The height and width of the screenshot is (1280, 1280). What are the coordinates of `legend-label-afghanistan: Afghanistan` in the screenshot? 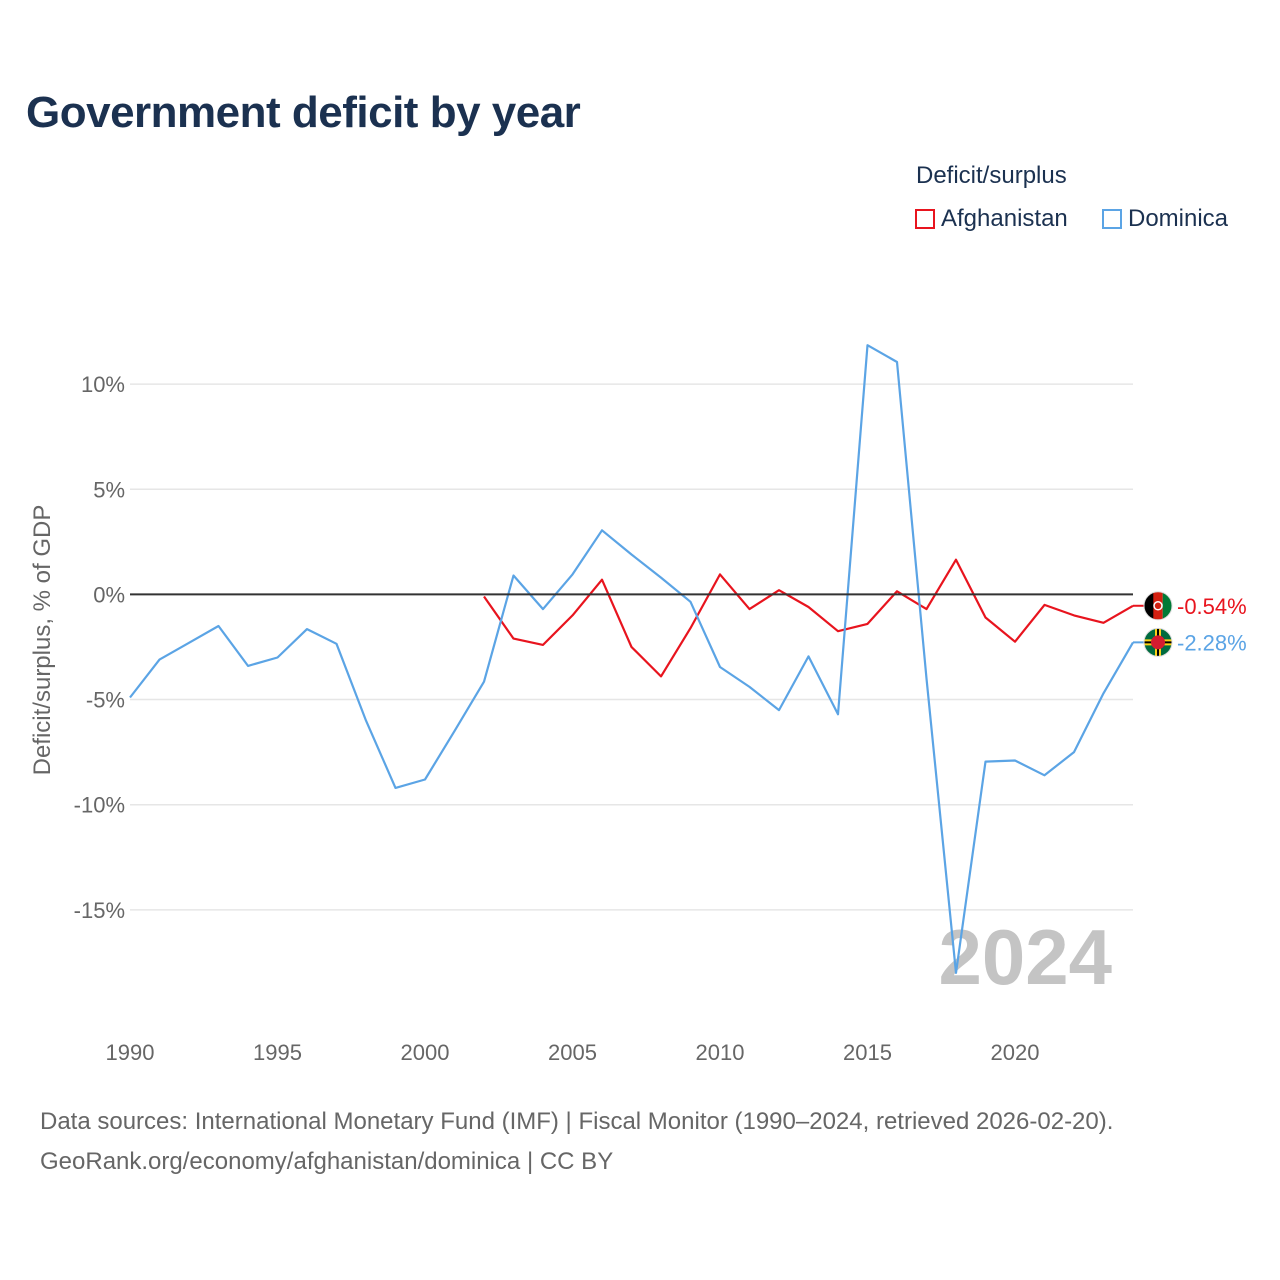 It's located at (1004, 218).